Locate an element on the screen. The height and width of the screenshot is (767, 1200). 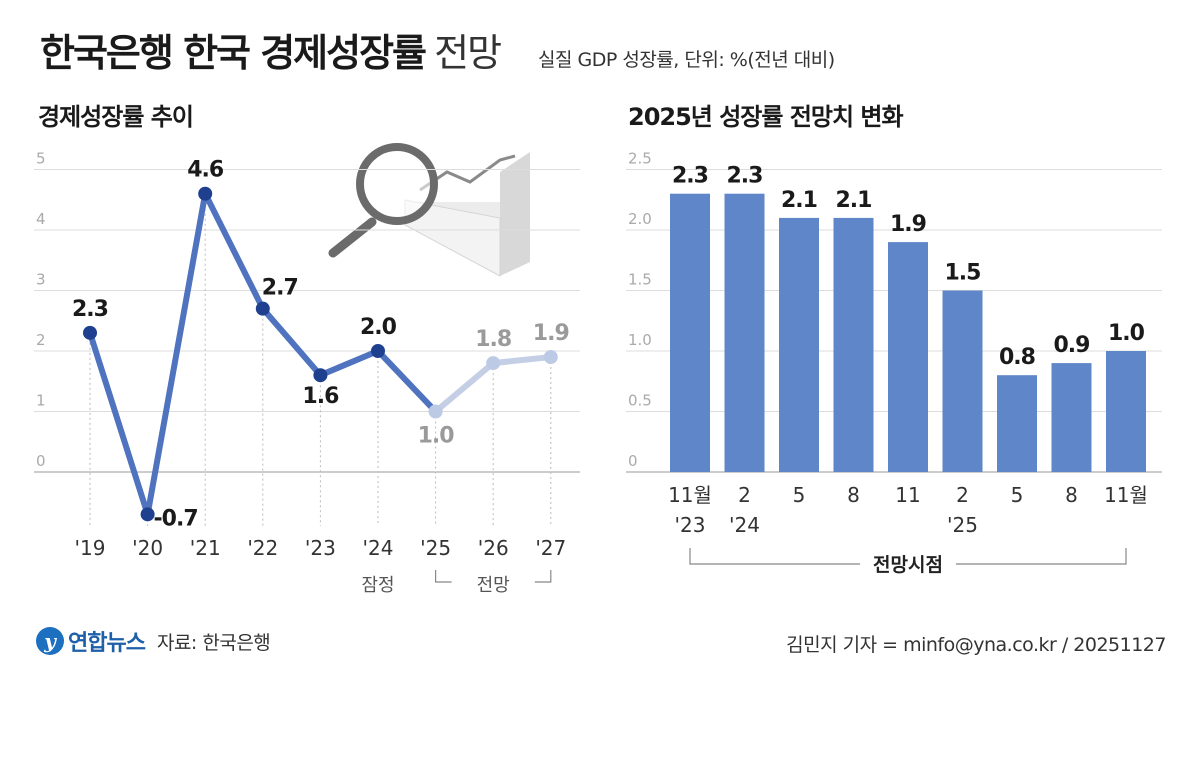
footer-branding: y 연합뉴스 자료: 한국은행 is located at coordinates (153, 641).